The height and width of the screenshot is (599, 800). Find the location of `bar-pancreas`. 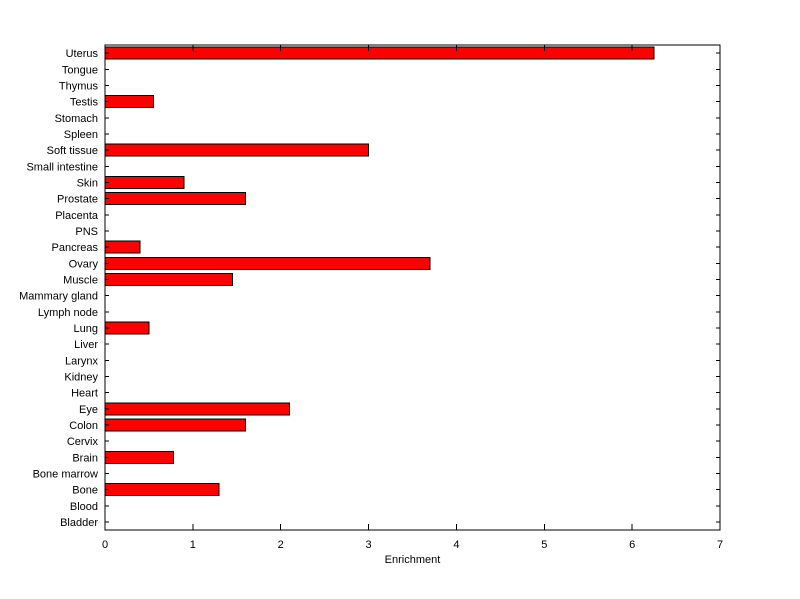

bar-pancreas is located at coordinates (122, 247).